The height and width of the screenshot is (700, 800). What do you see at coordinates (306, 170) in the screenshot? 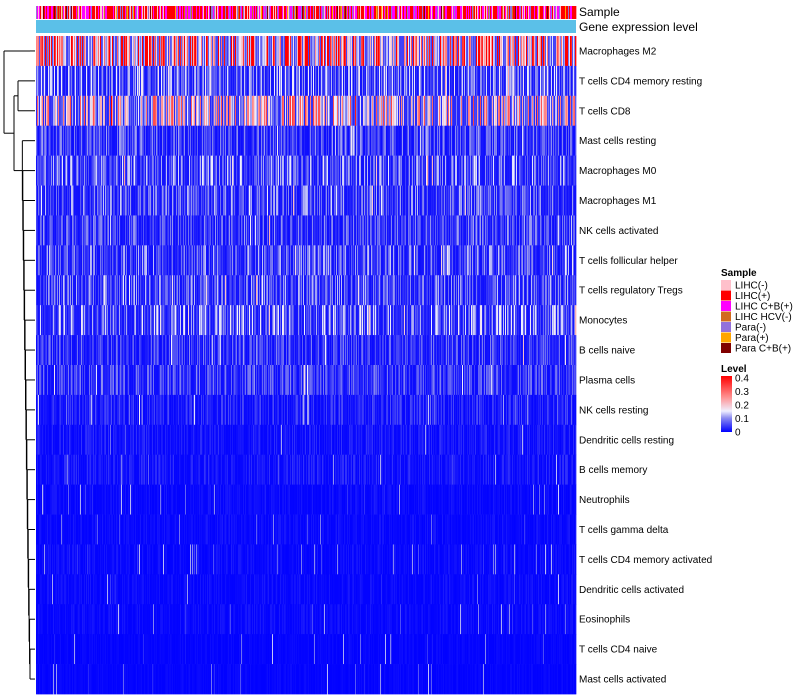
I see `heatmap-row` at bounding box center [306, 170].